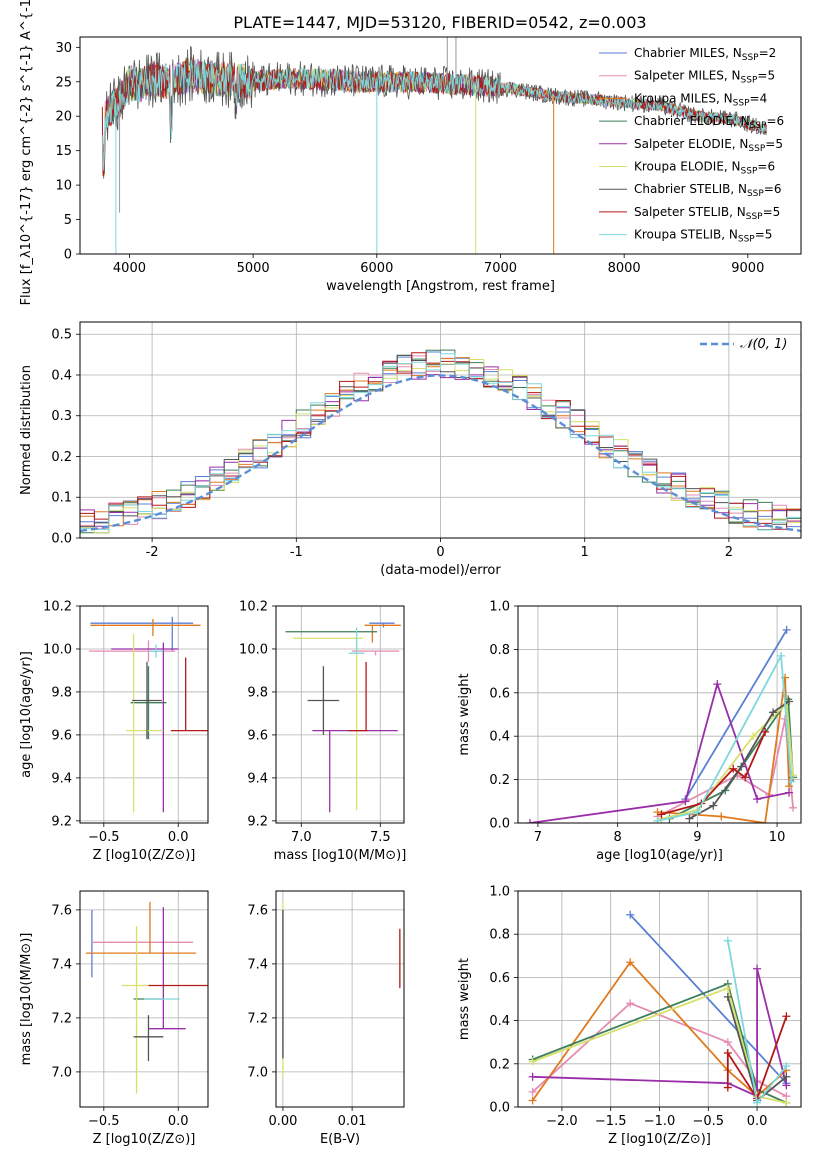  What do you see at coordinates (562, 1121) in the screenshot?
I see `x-tick-label: −2.0` at bounding box center [562, 1121].